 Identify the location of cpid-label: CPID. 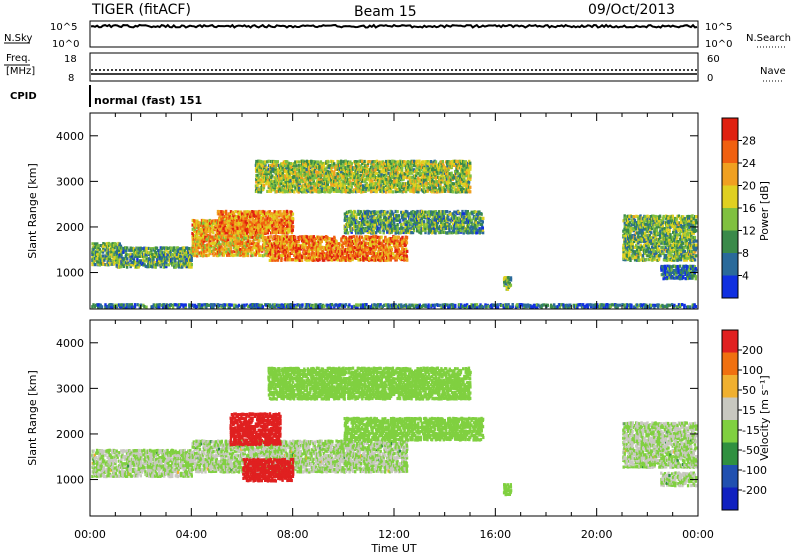
(23, 96).